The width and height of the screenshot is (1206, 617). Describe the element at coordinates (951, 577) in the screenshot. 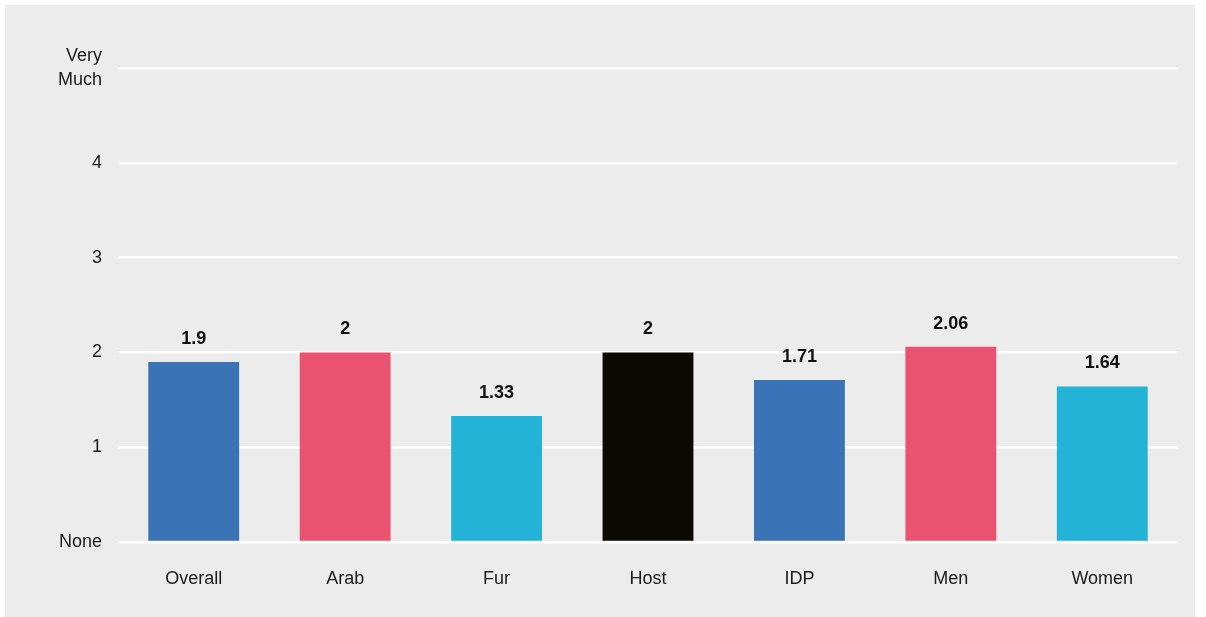

I see `x-tick-label: Men` at that location.